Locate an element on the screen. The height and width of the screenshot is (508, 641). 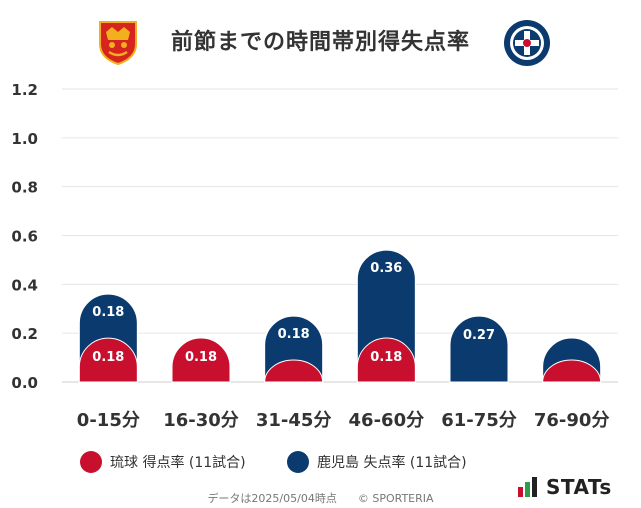
x-tick-label: 31-45分 is located at coordinates (294, 420).